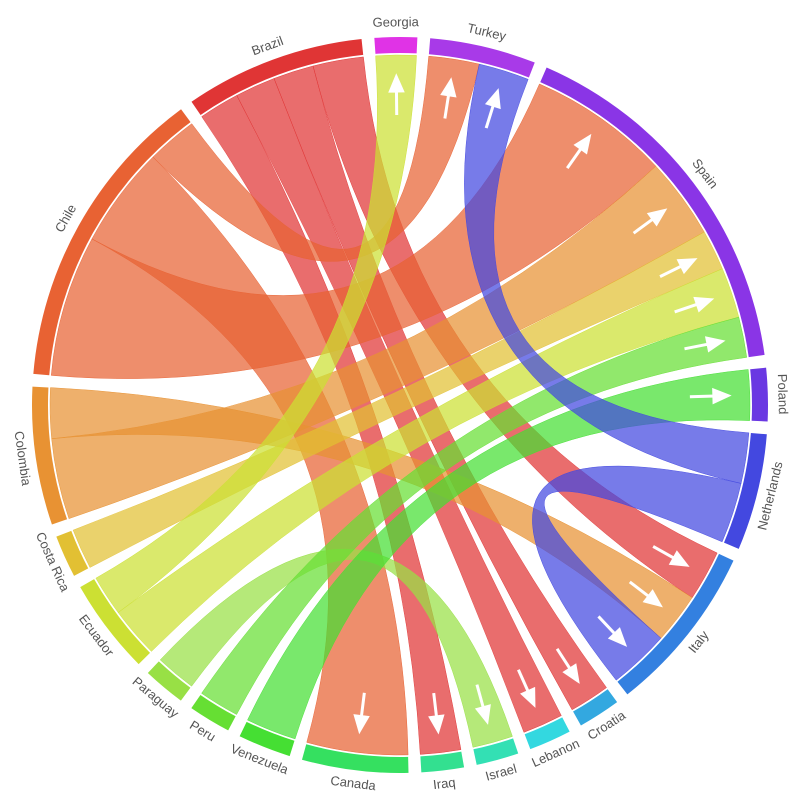 This screenshot has height=812, width=803. What do you see at coordinates (501, 772) in the screenshot?
I see `node-label: Israel` at bounding box center [501, 772].